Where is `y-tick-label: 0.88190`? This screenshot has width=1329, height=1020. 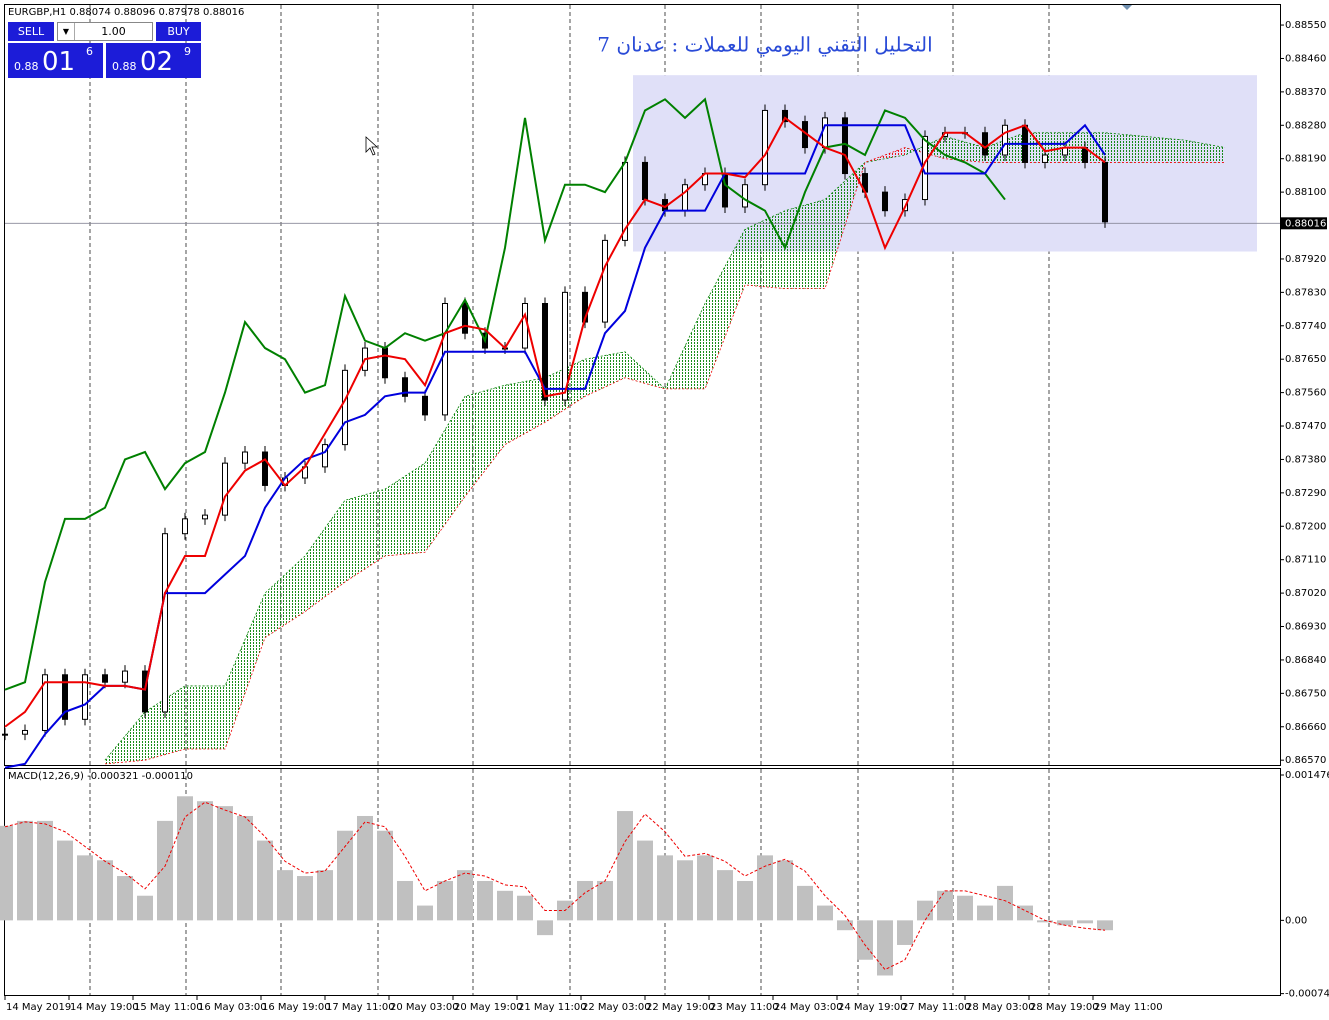
y-tick-label: 0.88190 is located at coordinates (1305, 159).